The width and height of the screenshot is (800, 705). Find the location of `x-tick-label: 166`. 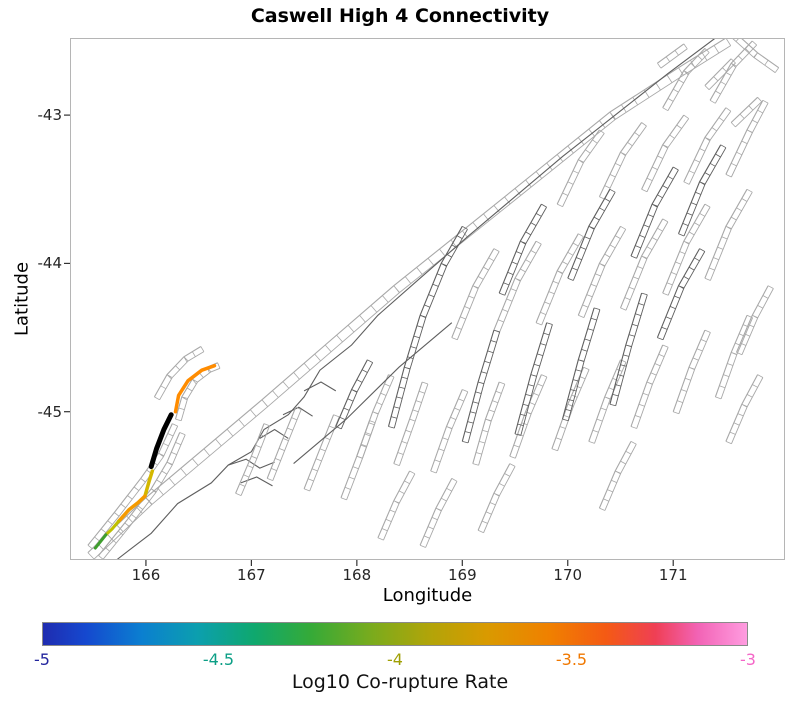

x-tick-label: 166 is located at coordinates (146, 575).